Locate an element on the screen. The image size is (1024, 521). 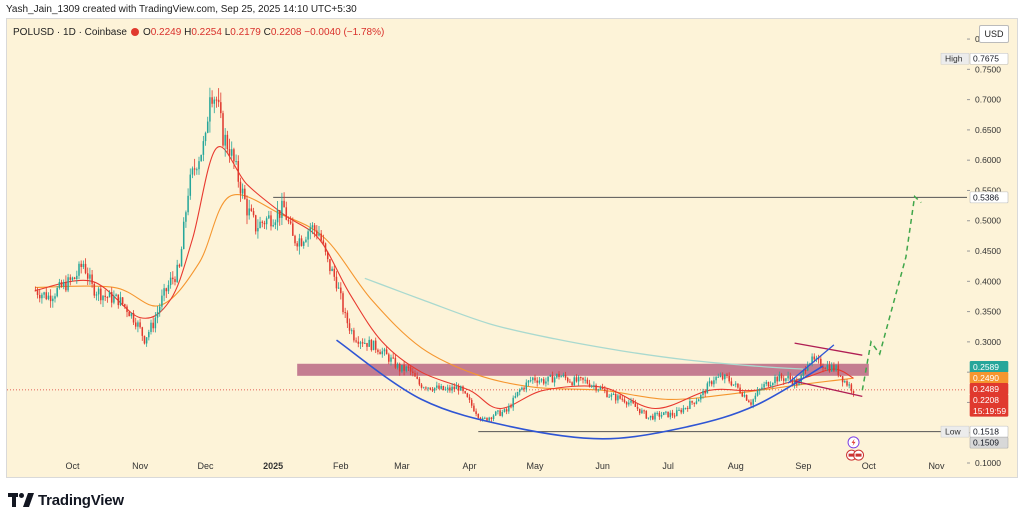
x-tick-label: Nov is located at coordinates (936, 466).